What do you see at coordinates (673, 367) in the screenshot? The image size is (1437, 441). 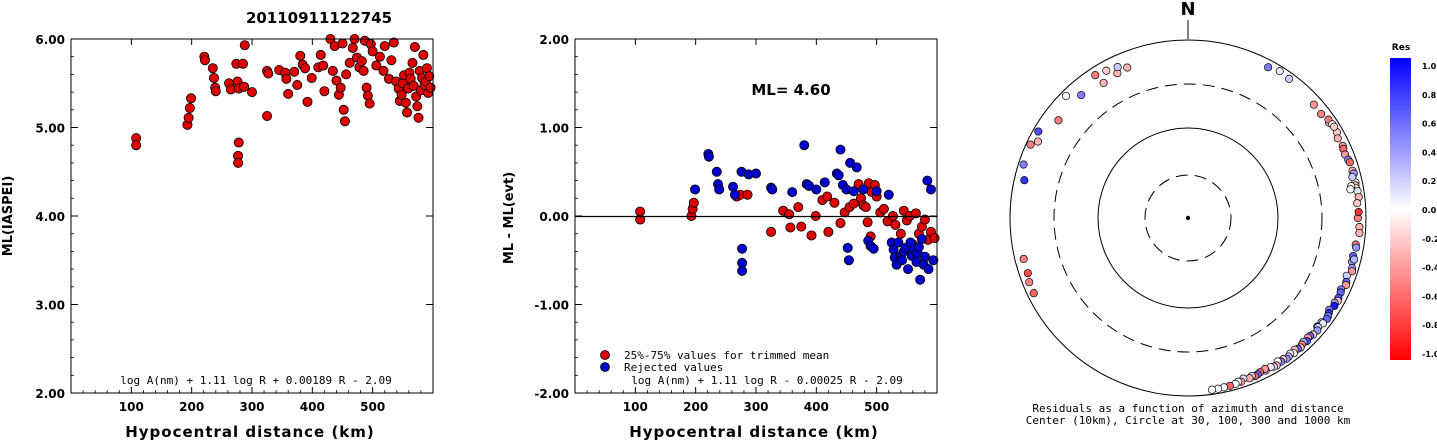 I see `legend-rejected-label: Rejected values` at bounding box center [673, 367].